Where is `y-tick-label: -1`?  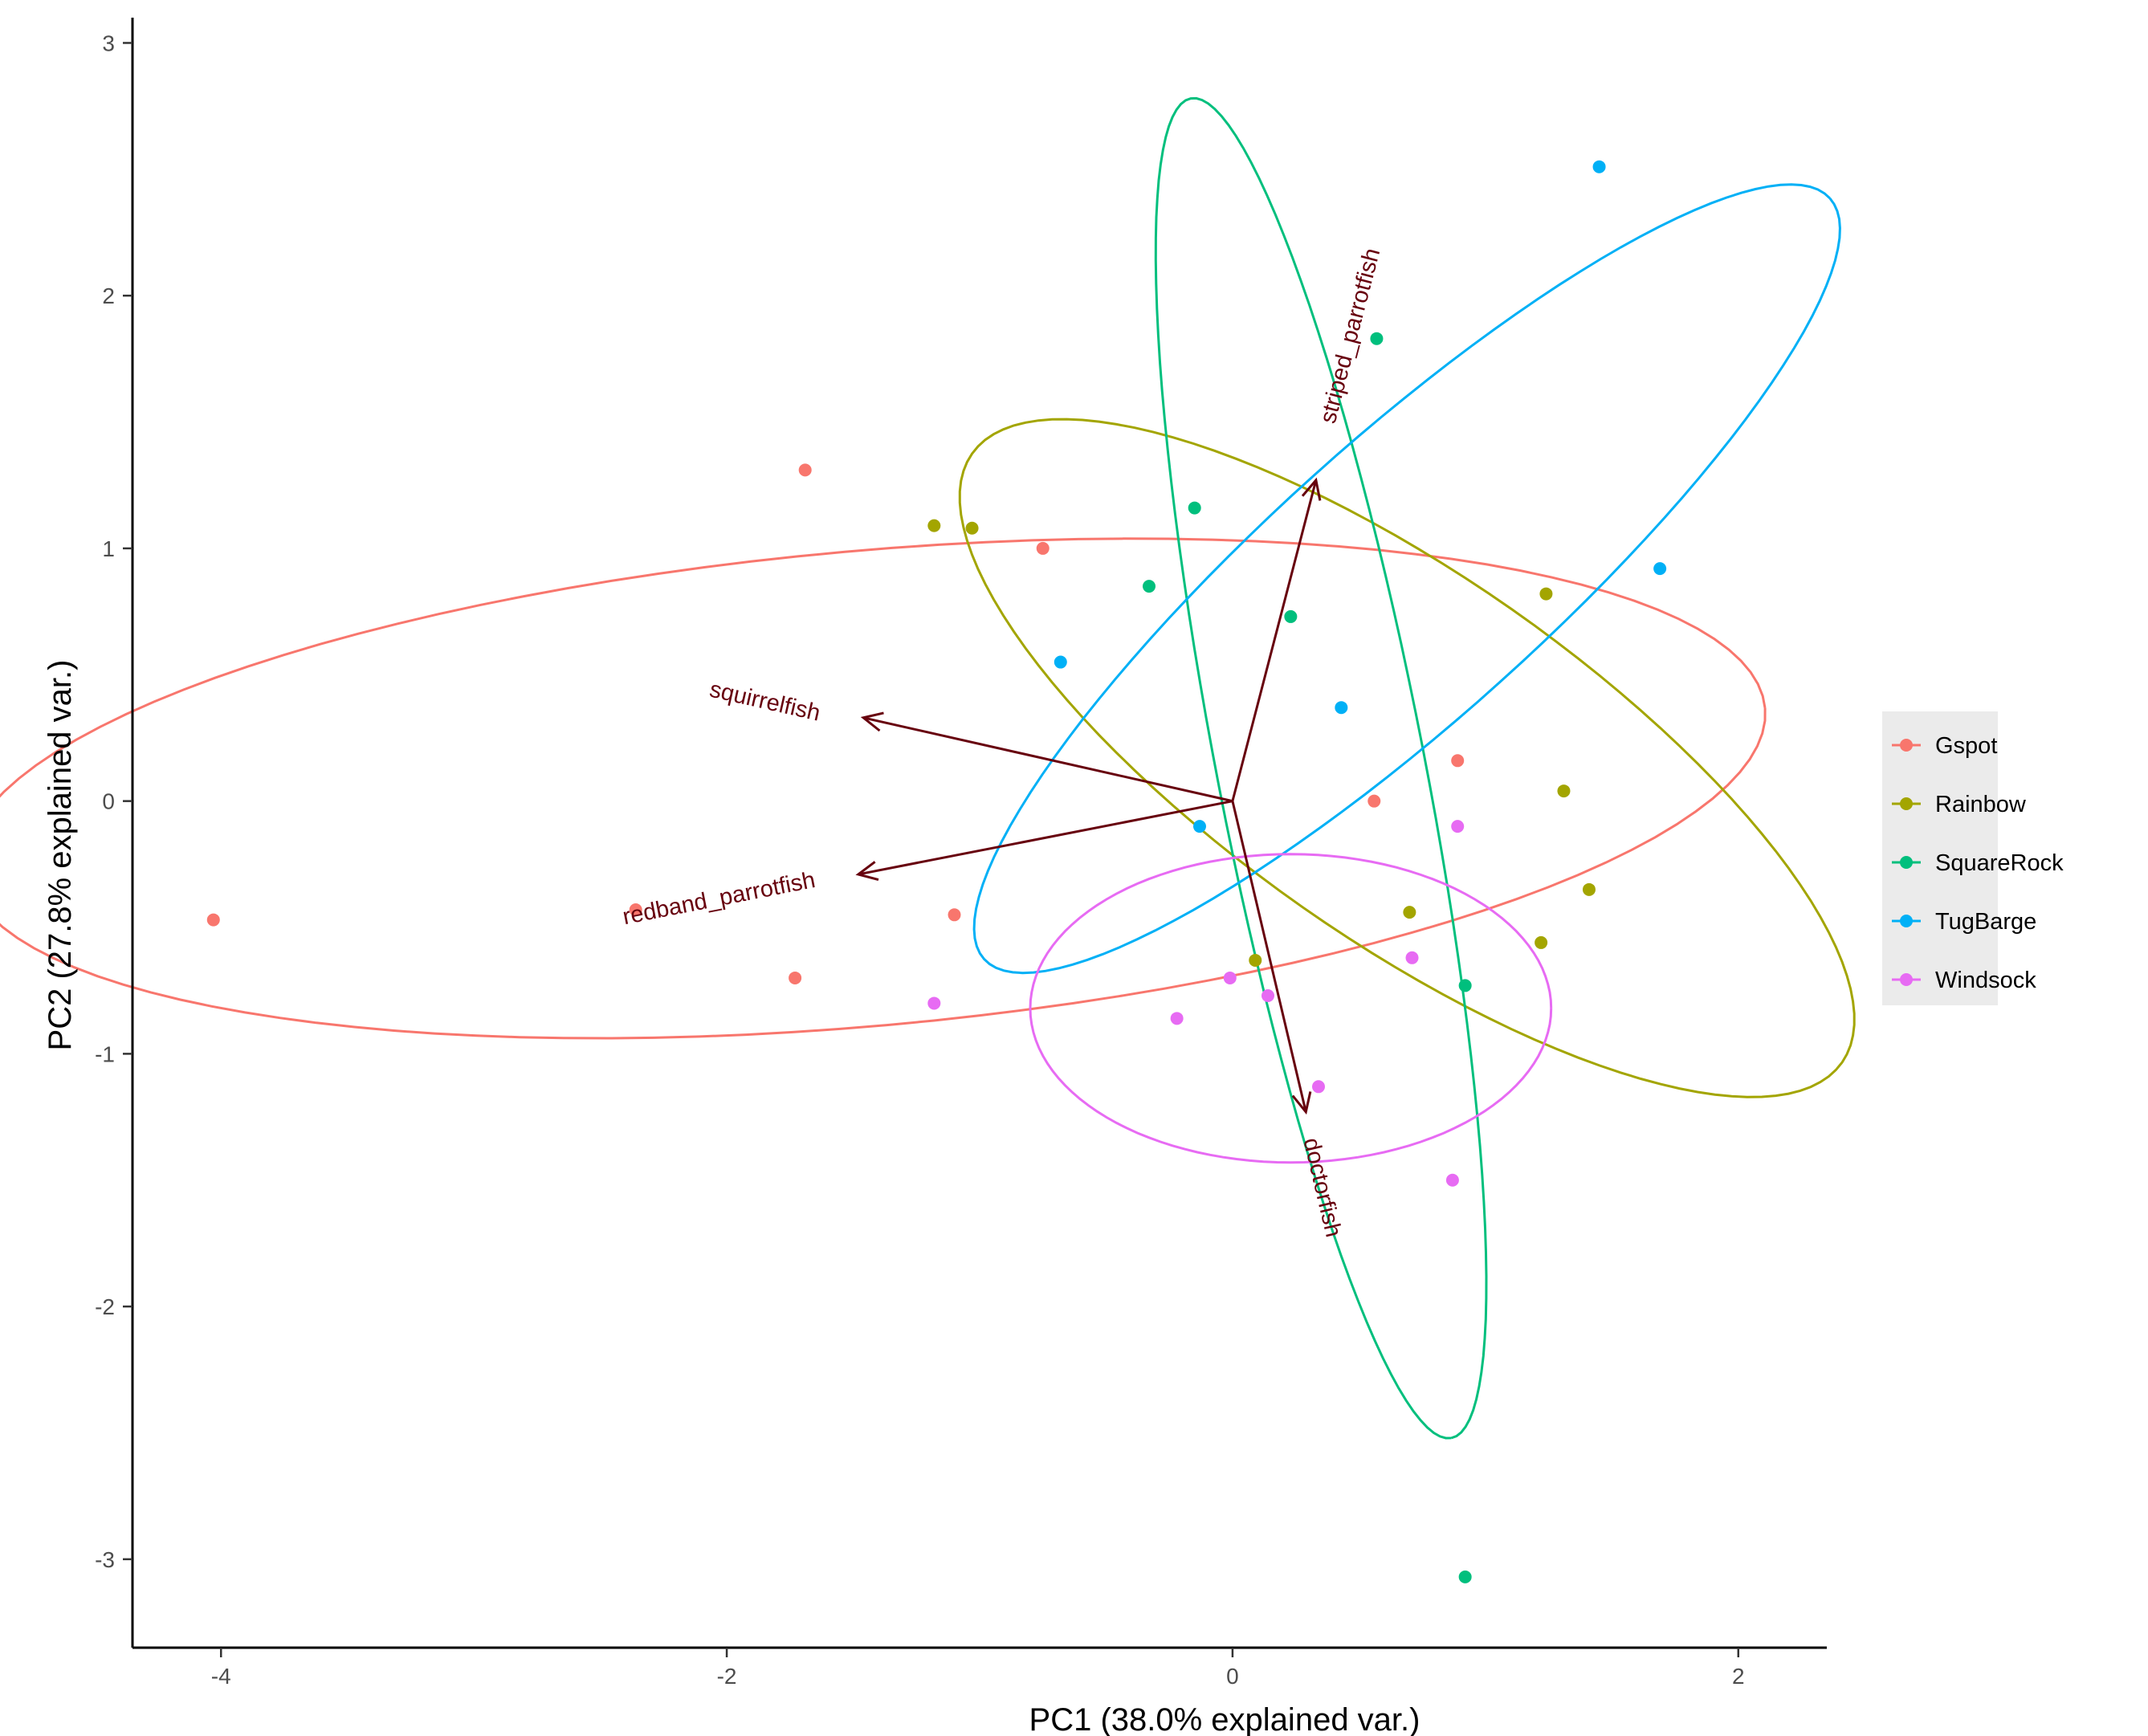
y-tick-label: -1 is located at coordinates (105, 1053).